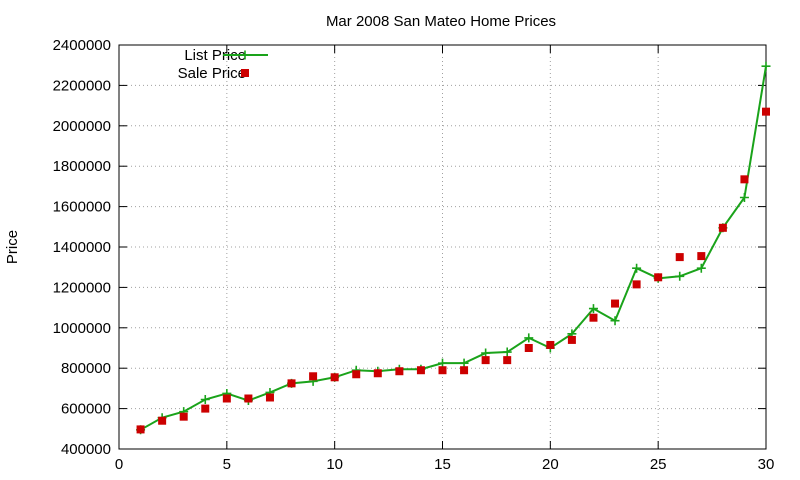 Image resolution: width=800 pixels, height=480 pixels. Describe the element at coordinates (82, 247) in the screenshot. I see `y-tick-label: 1400000` at that location.